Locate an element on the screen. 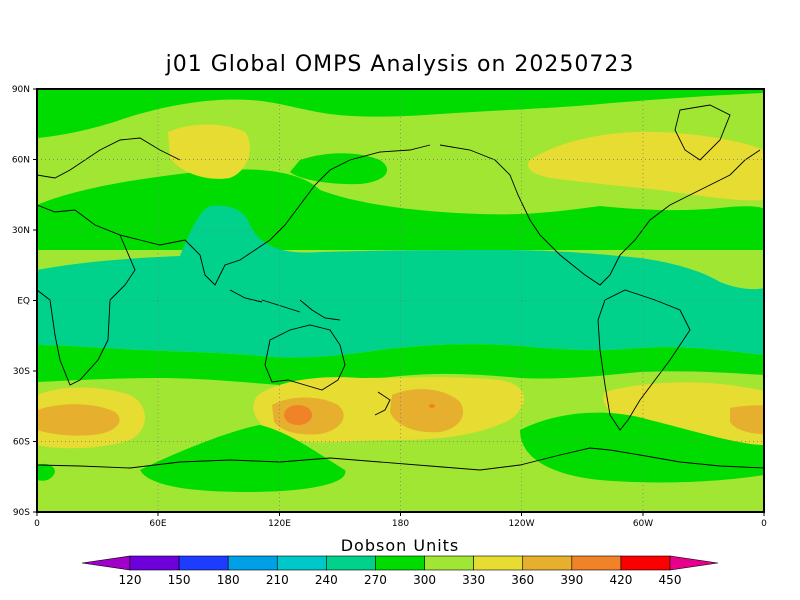  x-tick-label: 60W is located at coordinates (643, 524).